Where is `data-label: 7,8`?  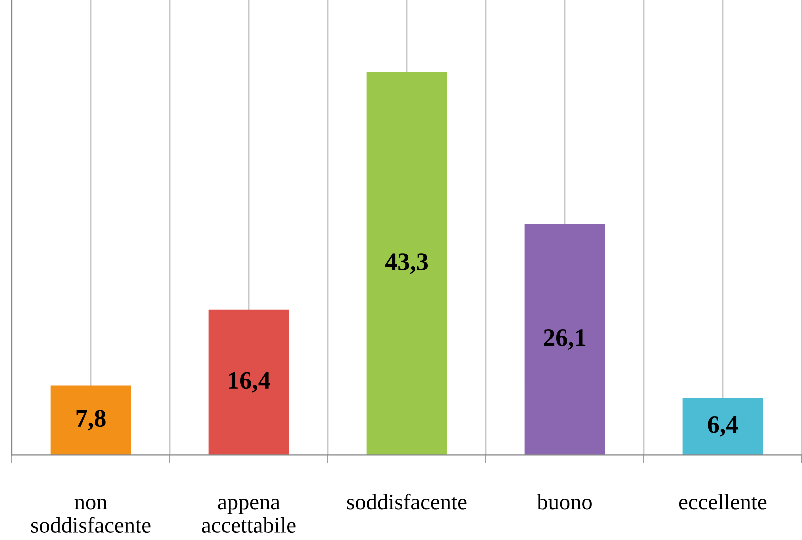 data-label: 7,8 is located at coordinates (91, 420).